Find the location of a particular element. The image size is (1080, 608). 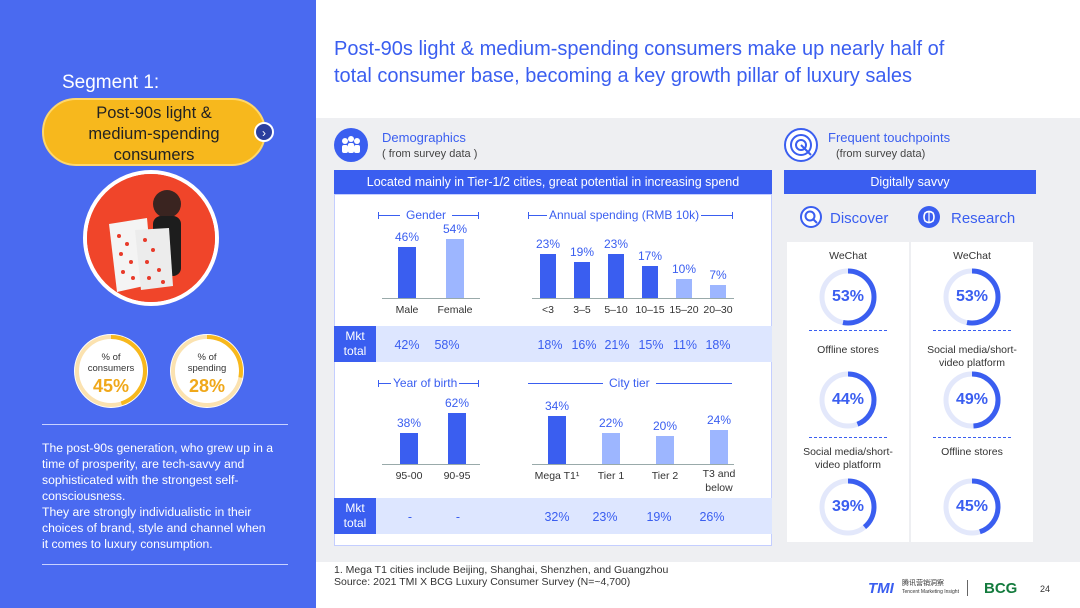

category-label: Tier 2 is located at coordinates (665, 476).